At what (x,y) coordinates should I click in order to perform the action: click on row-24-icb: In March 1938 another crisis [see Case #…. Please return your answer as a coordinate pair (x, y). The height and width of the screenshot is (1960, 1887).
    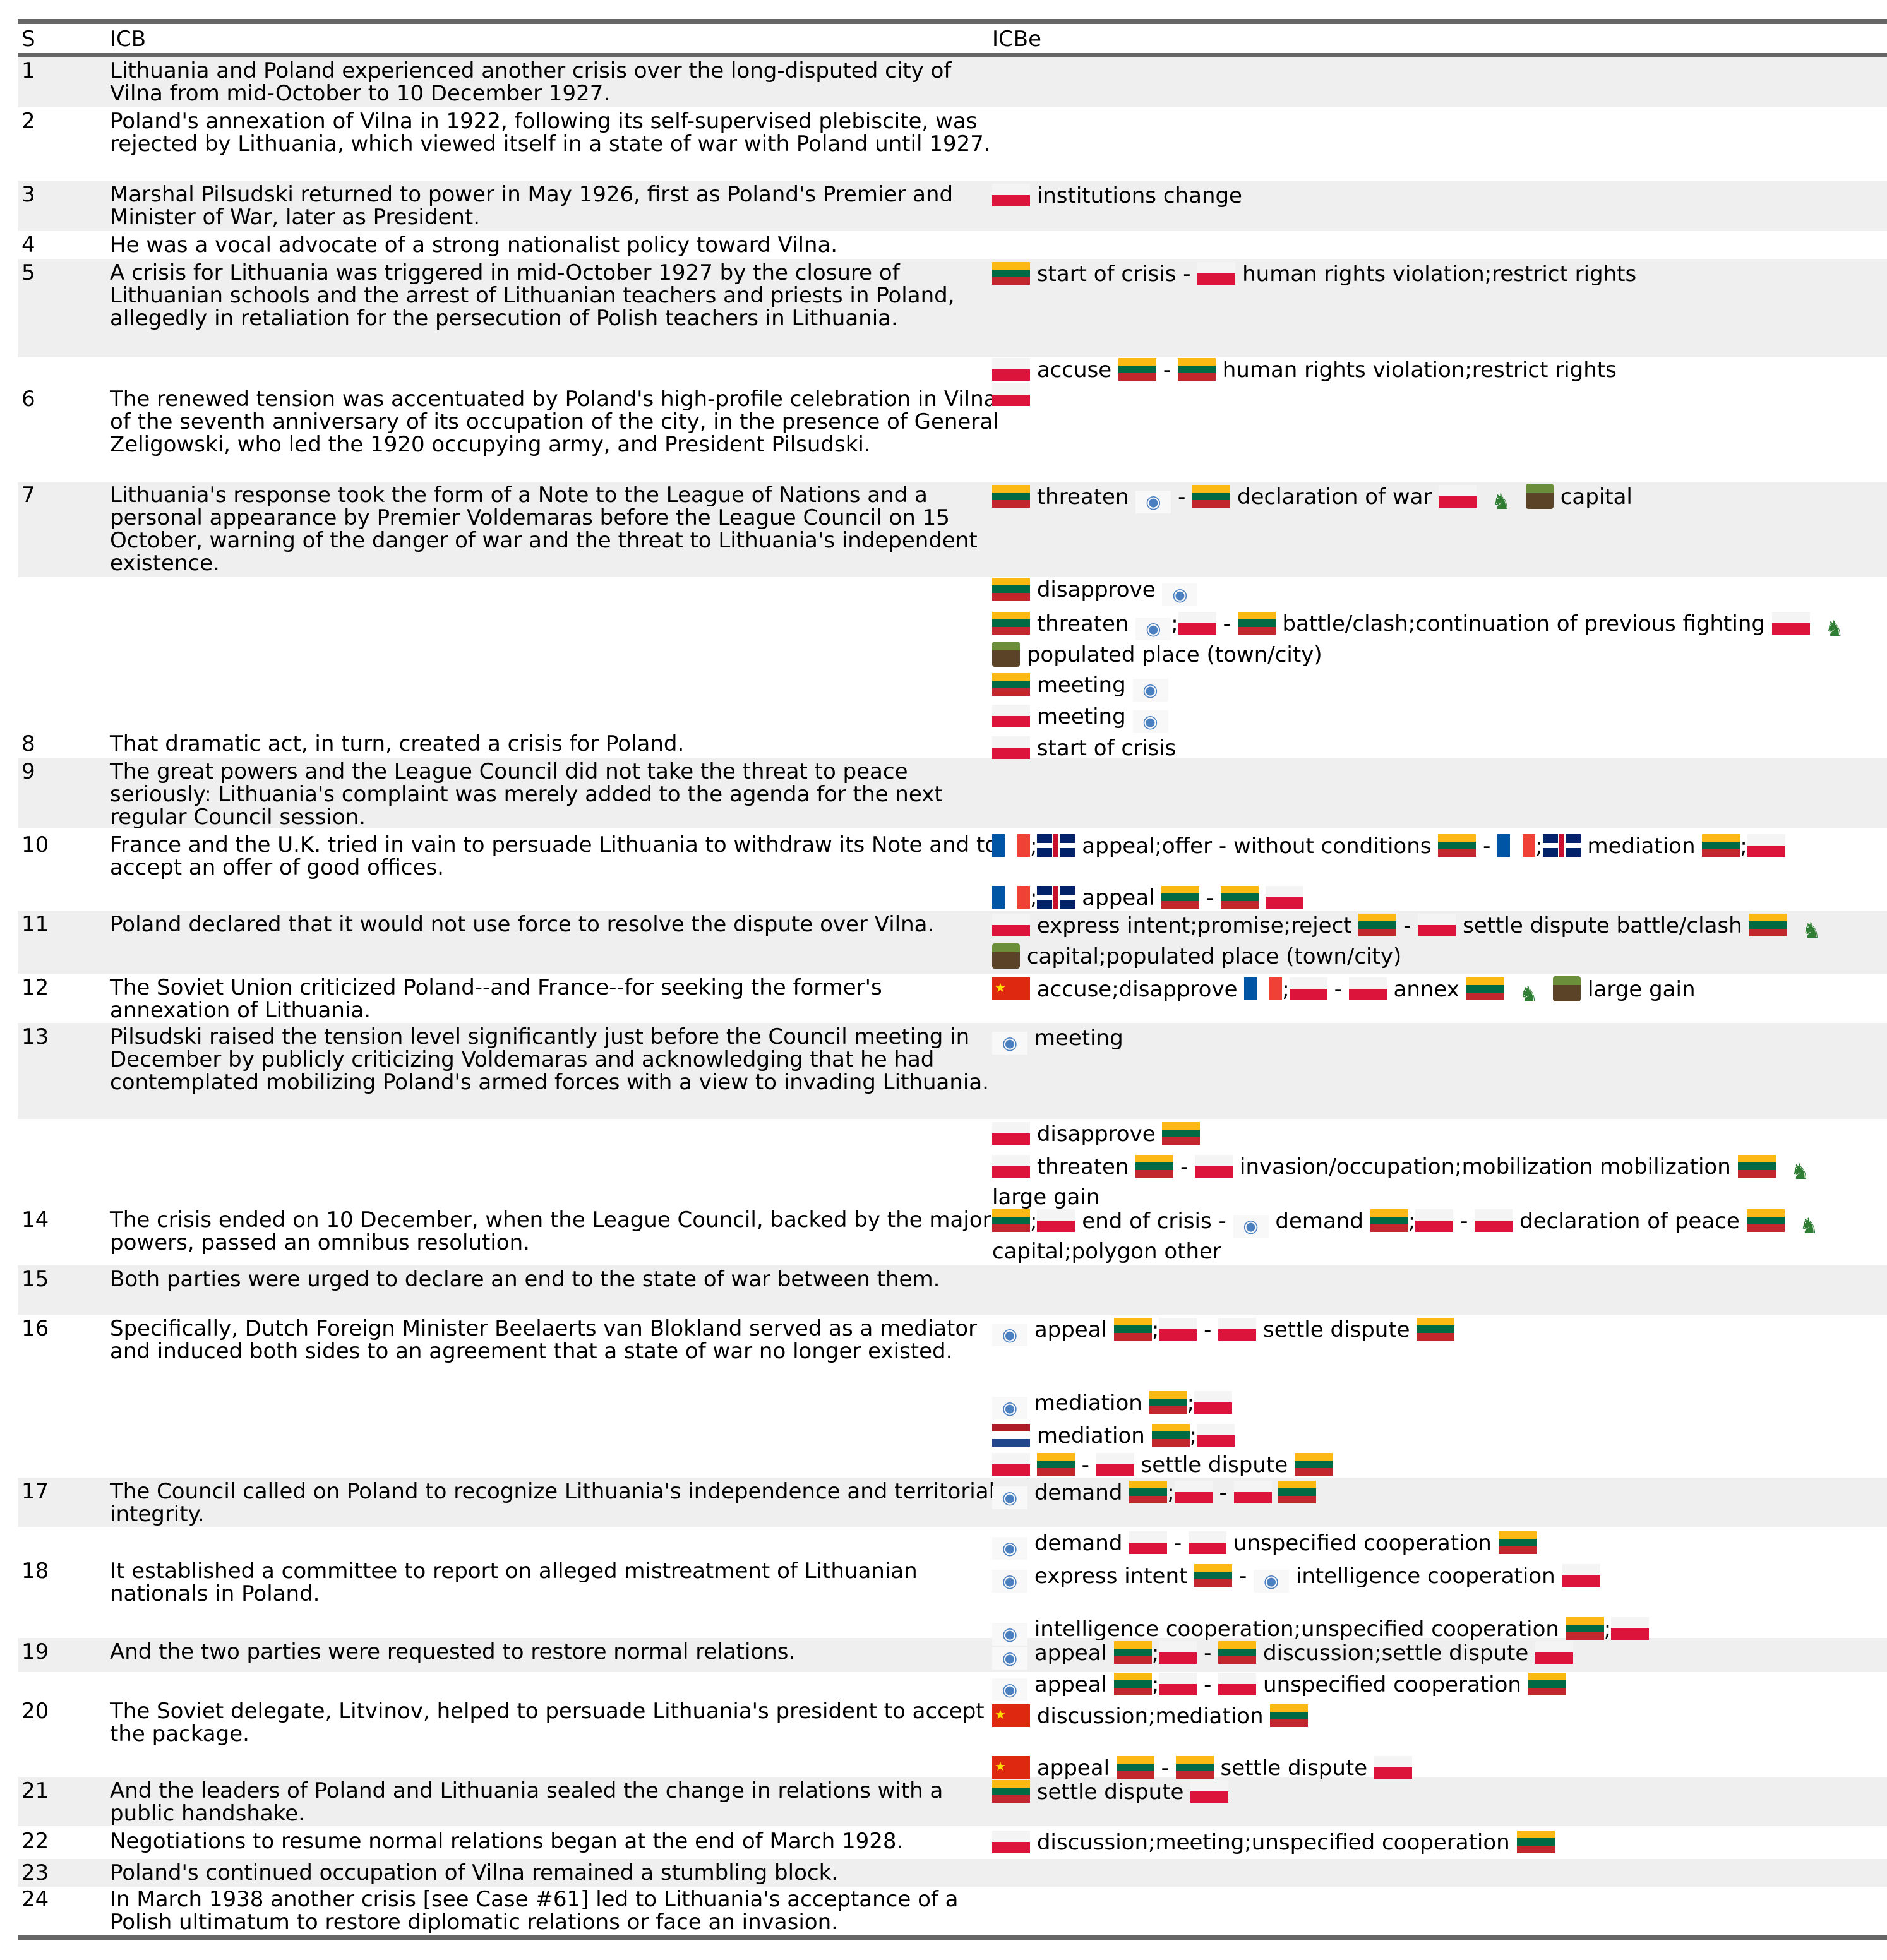
    Looking at the image, I should click on (534, 1911).